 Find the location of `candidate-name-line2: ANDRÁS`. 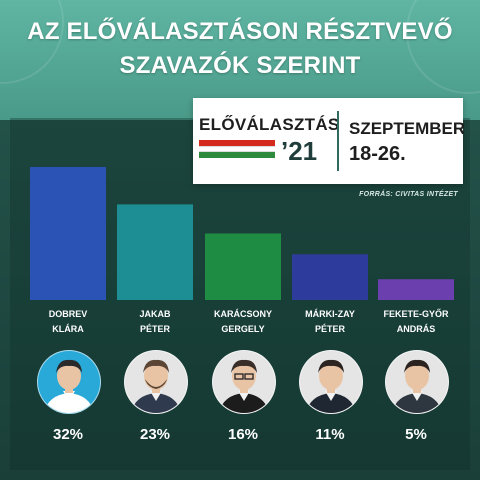

candidate-name-line2: ANDRÁS is located at coordinates (416, 329).